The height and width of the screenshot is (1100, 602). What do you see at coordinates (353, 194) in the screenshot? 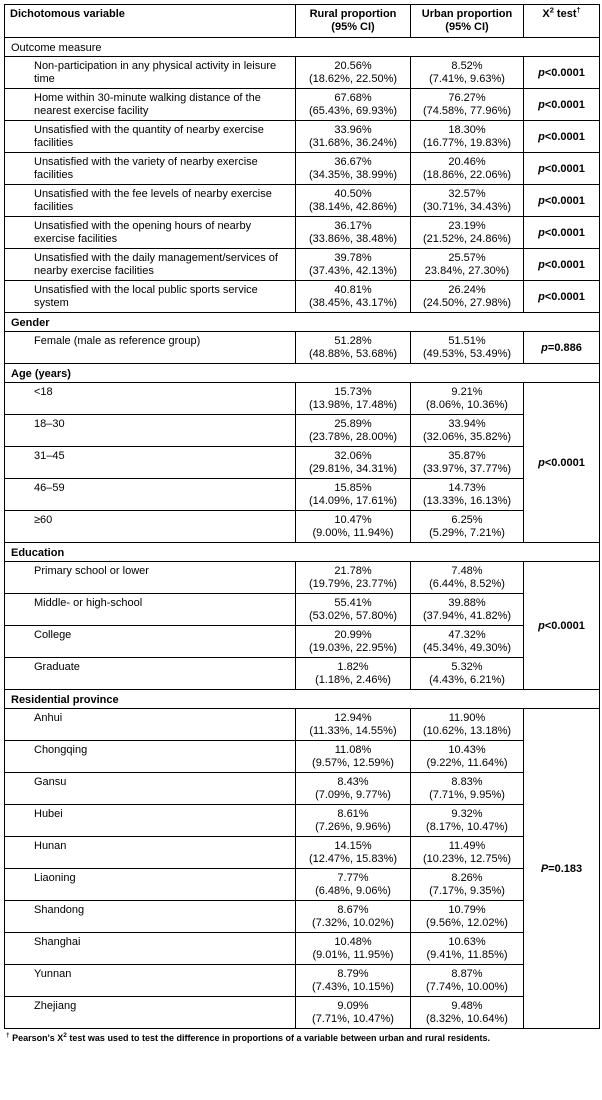
I see `rural-value: 40.50%` at bounding box center [353, 194].